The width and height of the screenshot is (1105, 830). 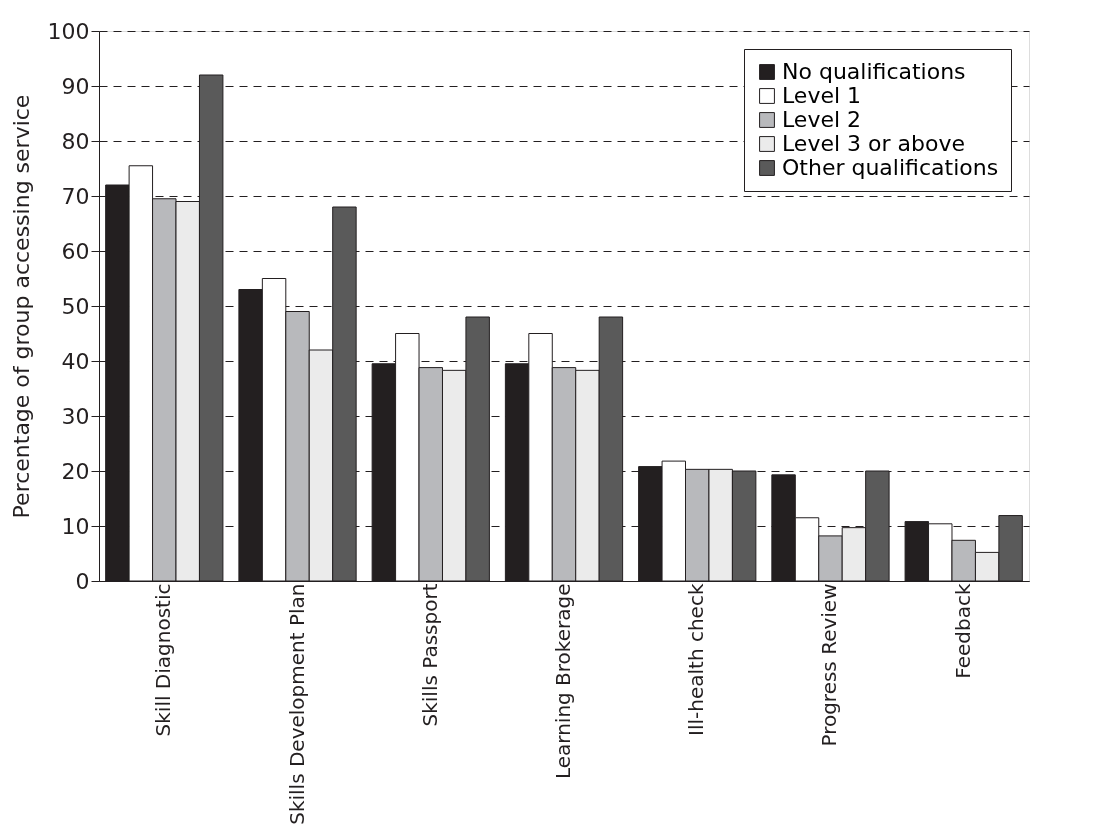 What do you see at coordinates (890, 167) in the screenshot?
I see `legend-label: Other qualifications` at bounding box center [890, 167].